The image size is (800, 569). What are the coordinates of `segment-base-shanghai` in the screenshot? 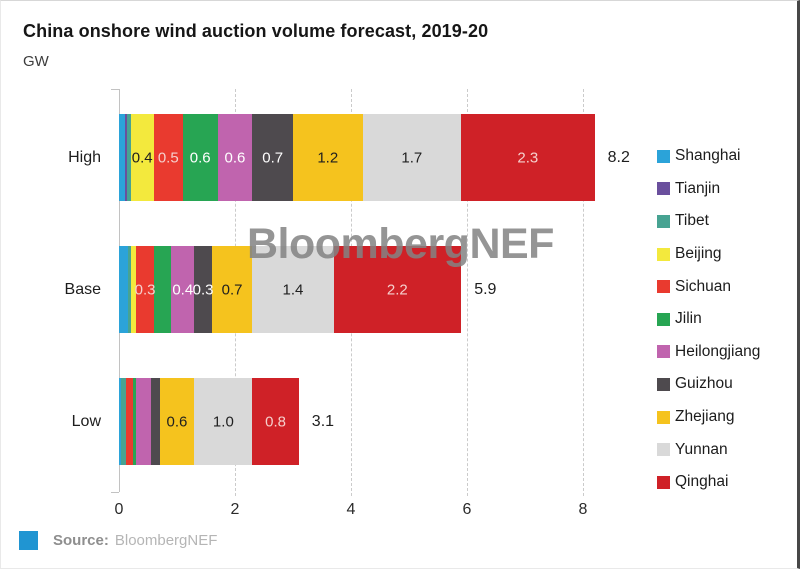 It's located at (123, 289).